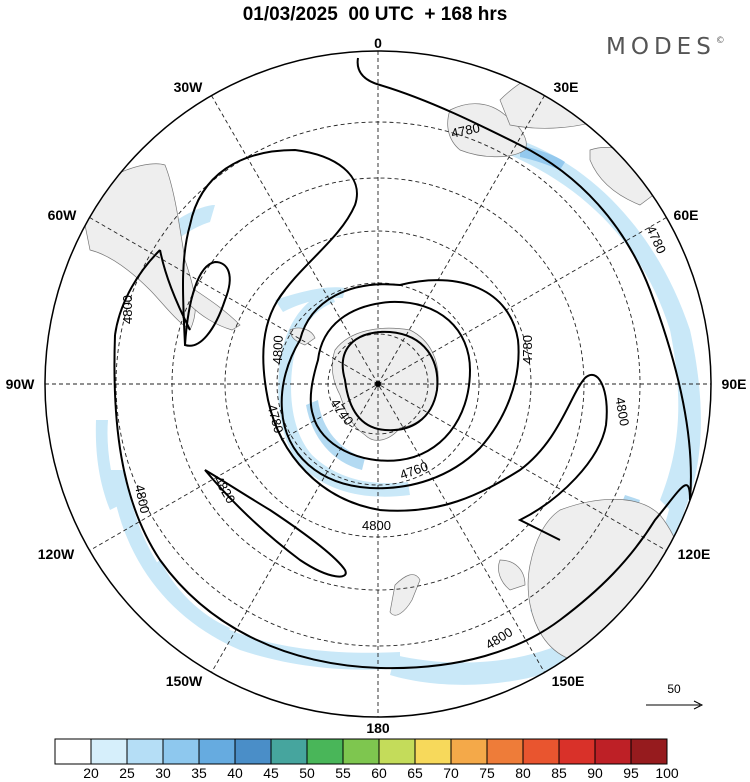 This screenshot has width=750, height=782. Describe the element at coordinates (661, 47) in the screenshot. I see `brand-text: MODES` at that location.